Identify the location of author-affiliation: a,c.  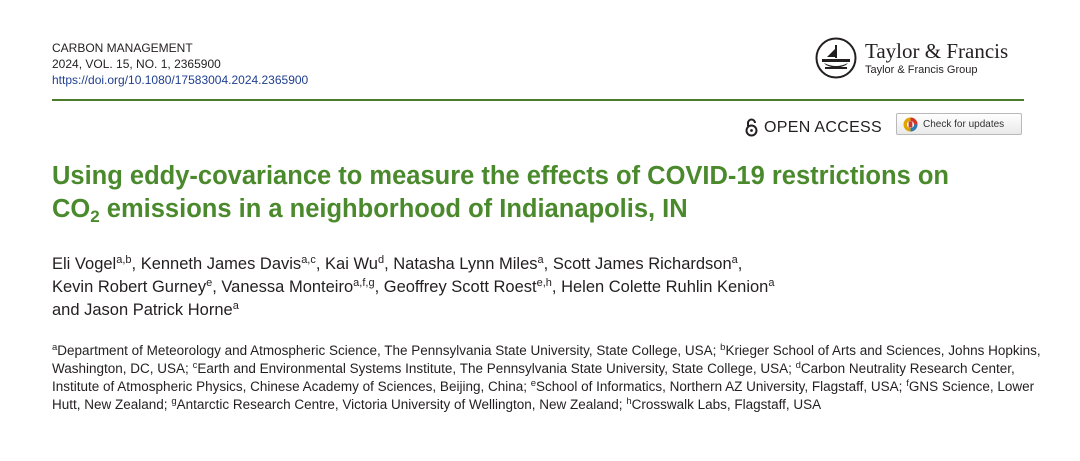
(308, 260).